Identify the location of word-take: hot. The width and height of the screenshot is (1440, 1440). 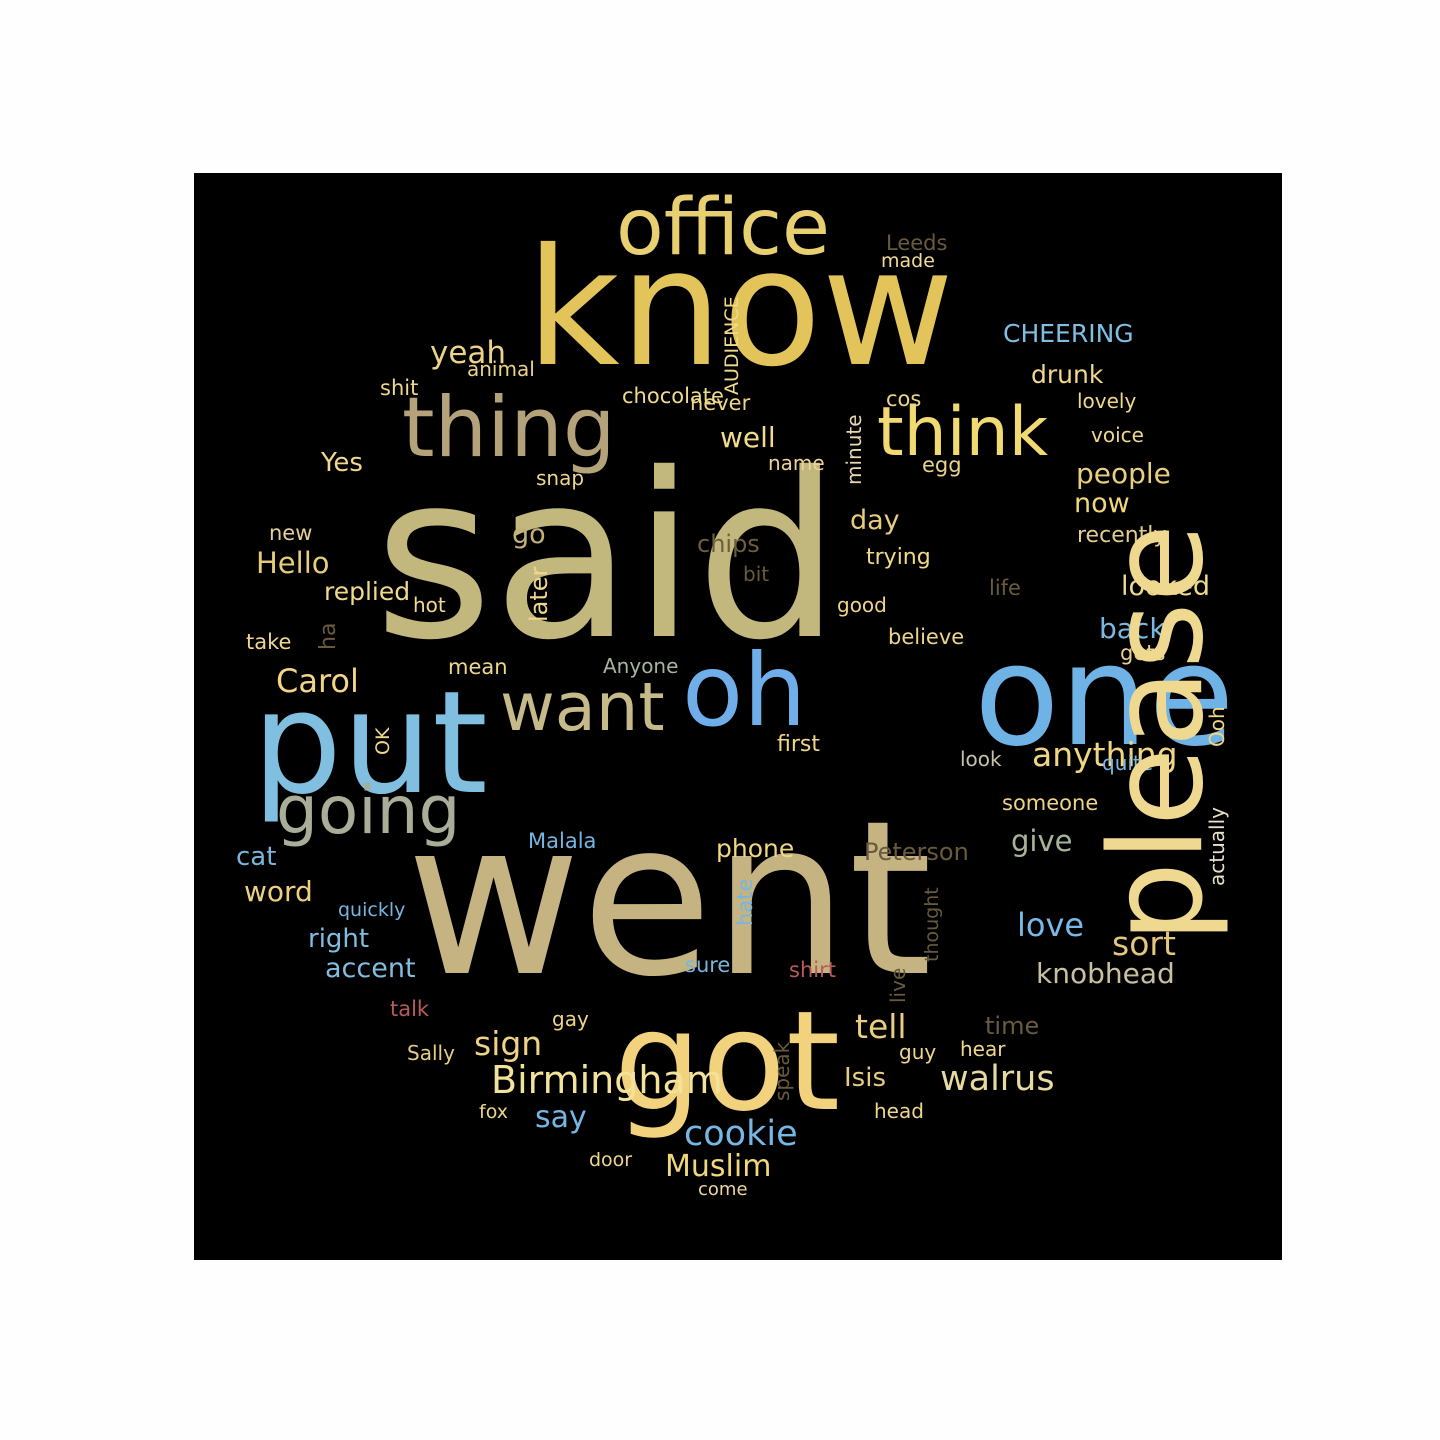
(429, 605).